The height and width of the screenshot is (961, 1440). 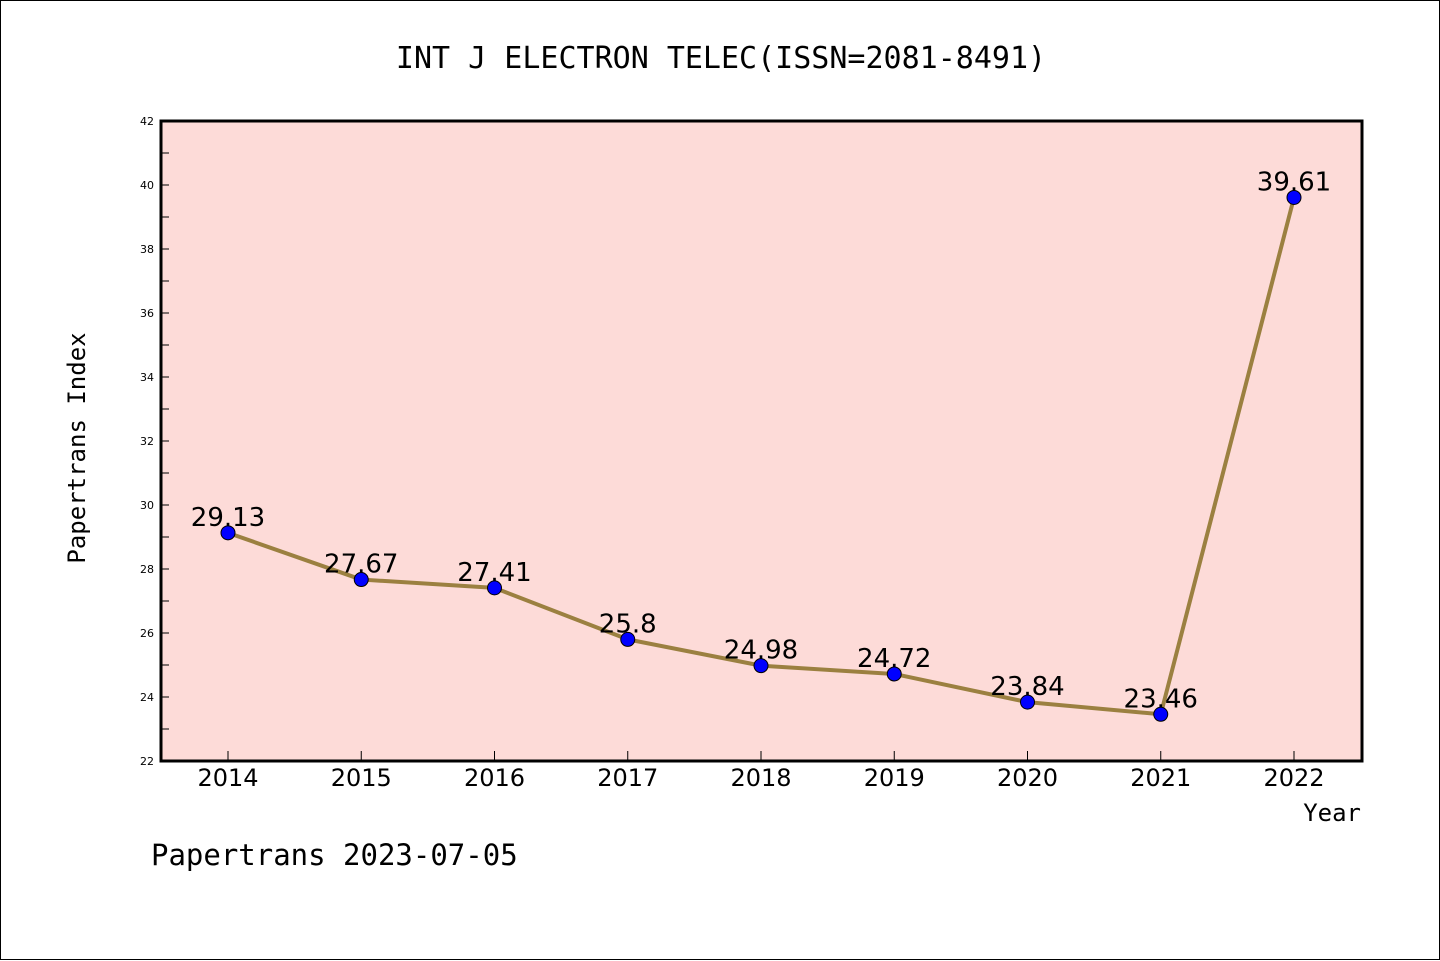 I want to click on y-tick-label: 24, so click(x=147, y=697).